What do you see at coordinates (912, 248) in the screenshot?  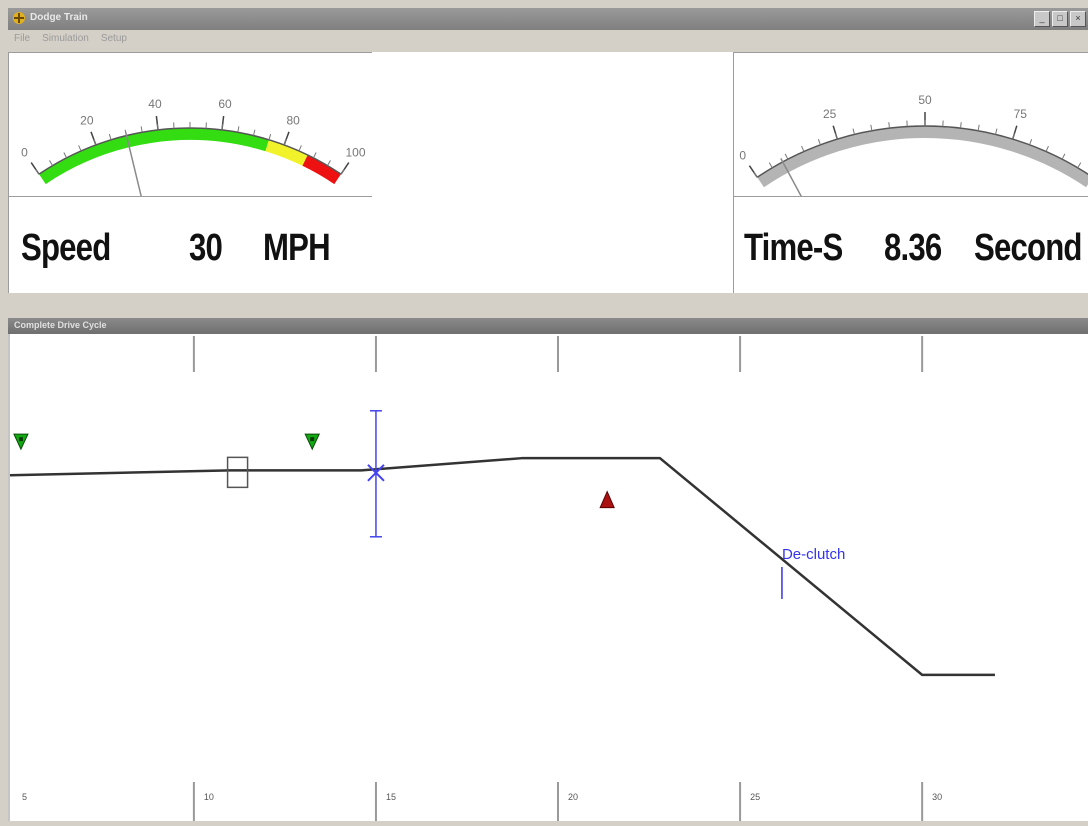 I see `time-value: 8.36` at bounding box center [912, 248].